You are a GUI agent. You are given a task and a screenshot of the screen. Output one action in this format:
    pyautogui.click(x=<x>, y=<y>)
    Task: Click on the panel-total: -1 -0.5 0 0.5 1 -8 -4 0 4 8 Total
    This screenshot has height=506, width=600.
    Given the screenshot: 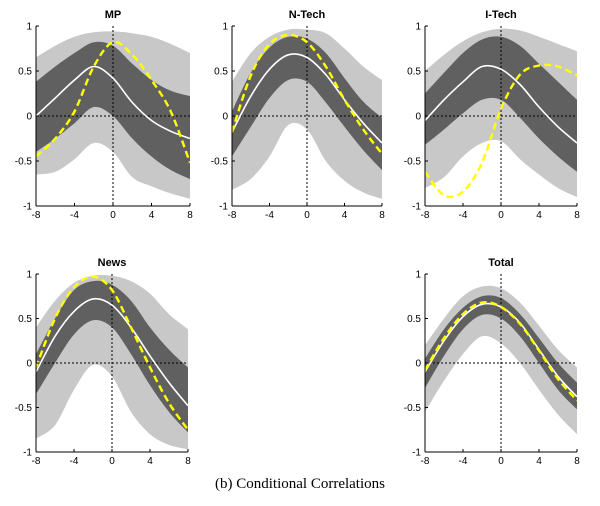 What is the action you would take?
    pyautogui.click(x=492, y=362)
    